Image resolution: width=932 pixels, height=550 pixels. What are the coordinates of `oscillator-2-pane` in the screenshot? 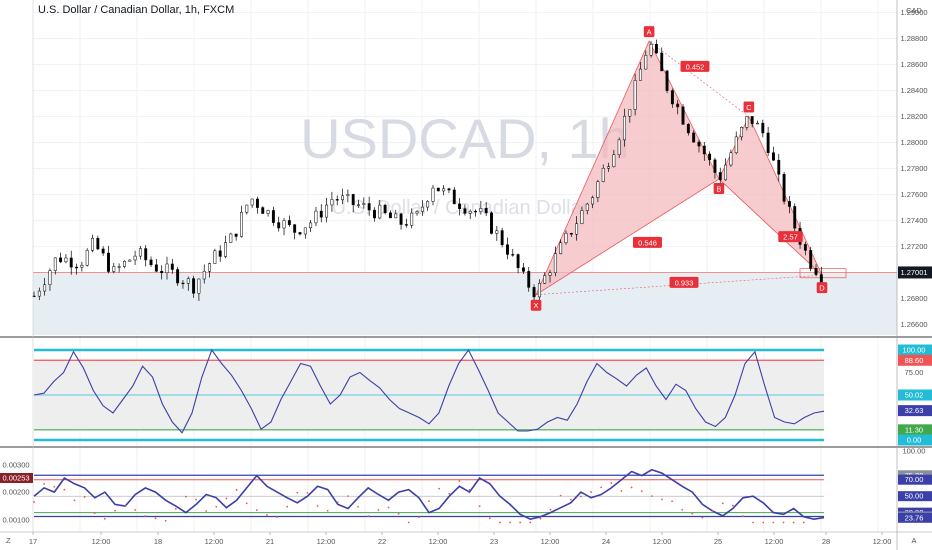 It's located at (429, 496).